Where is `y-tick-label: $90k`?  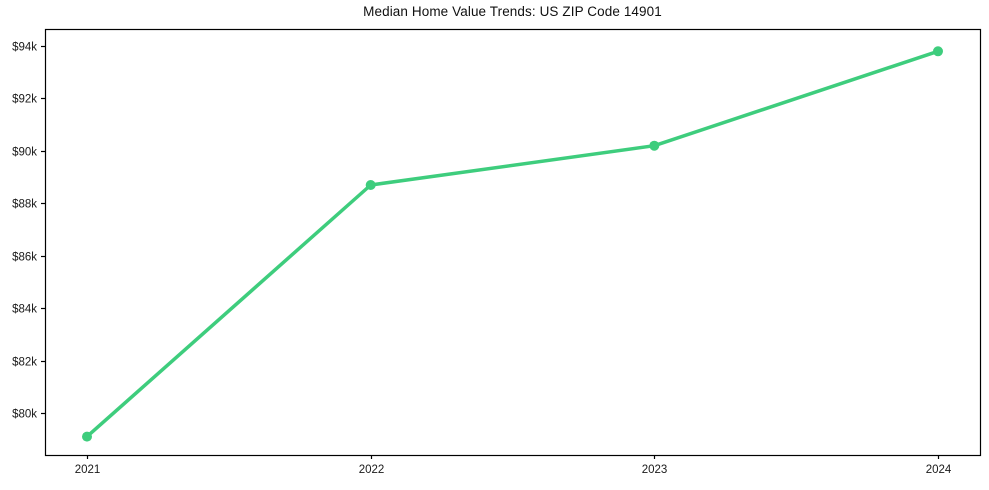 y-tick-label: $90k is located at coordinates (24, 153).